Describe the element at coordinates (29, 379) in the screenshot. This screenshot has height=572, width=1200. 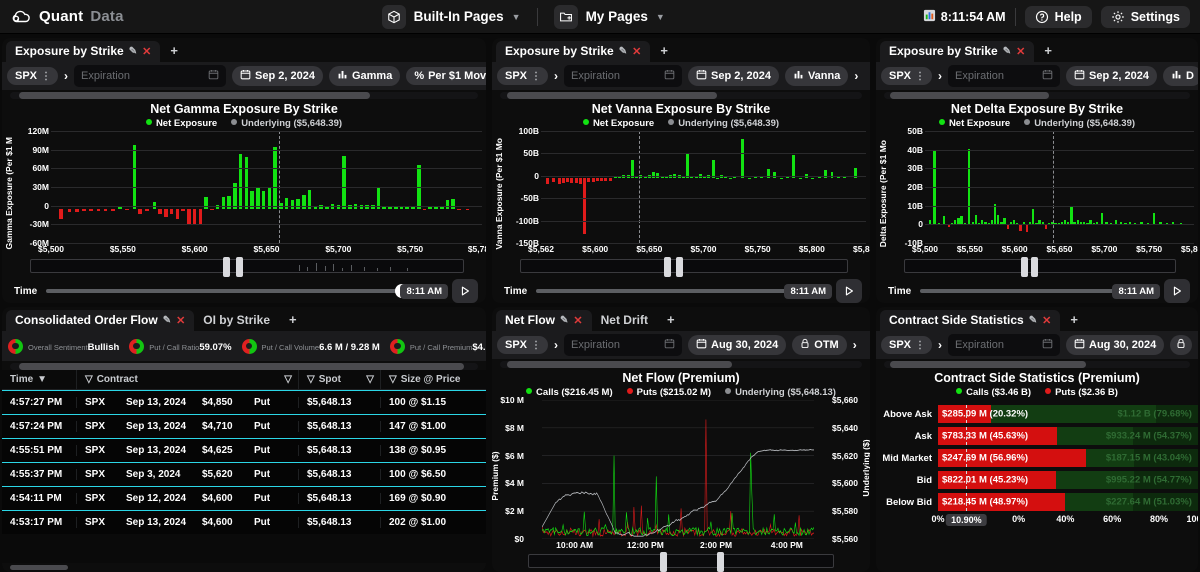
I see `col-time: Time ▼` at that location.